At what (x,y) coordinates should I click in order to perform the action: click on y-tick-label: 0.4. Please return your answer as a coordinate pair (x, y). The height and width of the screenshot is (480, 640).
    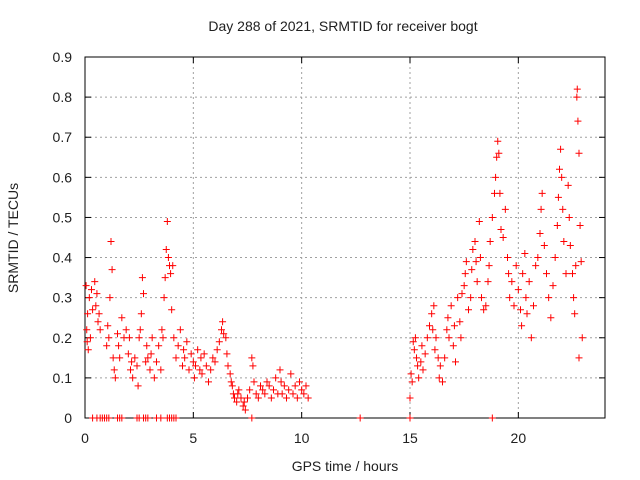
    Looking at the image, I should click on (63, 258).